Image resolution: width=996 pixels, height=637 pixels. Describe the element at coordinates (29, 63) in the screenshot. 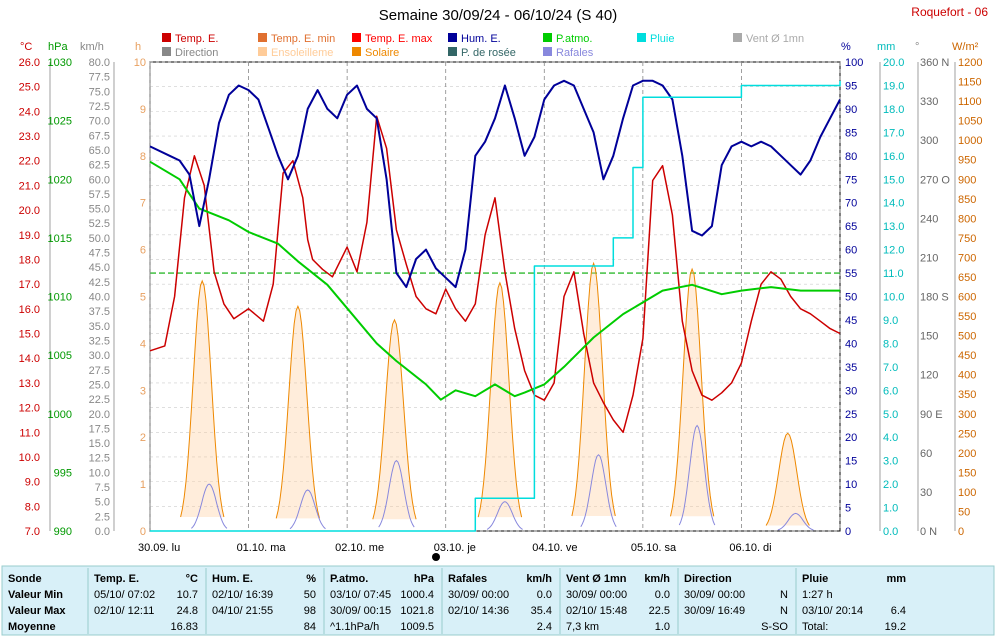

I see `tick-label-temp: 26.0` at that location.